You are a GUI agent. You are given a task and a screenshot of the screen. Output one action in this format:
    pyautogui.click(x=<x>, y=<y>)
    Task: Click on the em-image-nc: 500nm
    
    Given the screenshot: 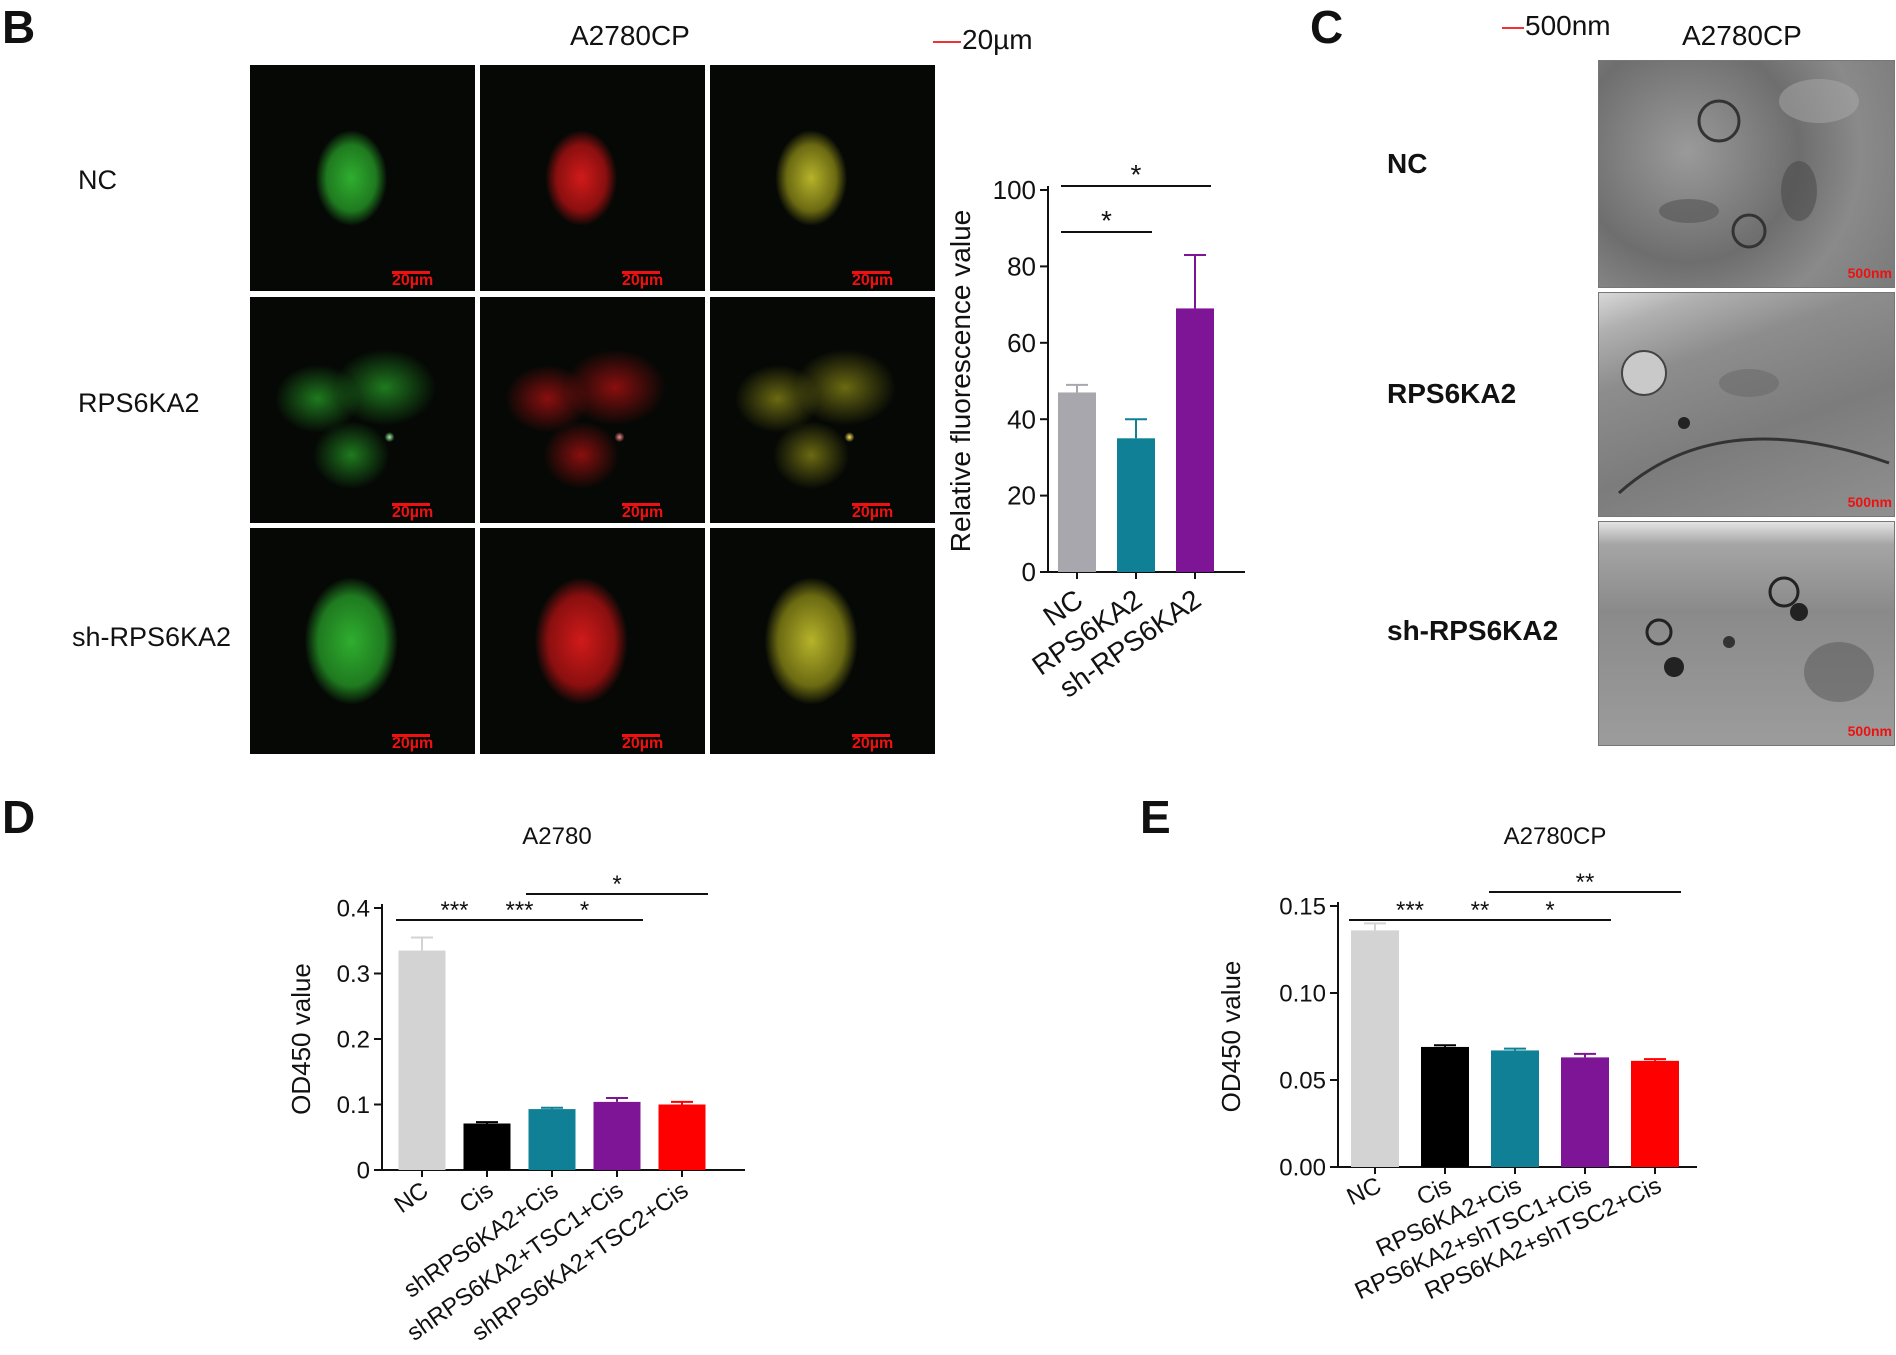 What is the action you would take?
    pyautogui.click(x=1746, y=174)
    